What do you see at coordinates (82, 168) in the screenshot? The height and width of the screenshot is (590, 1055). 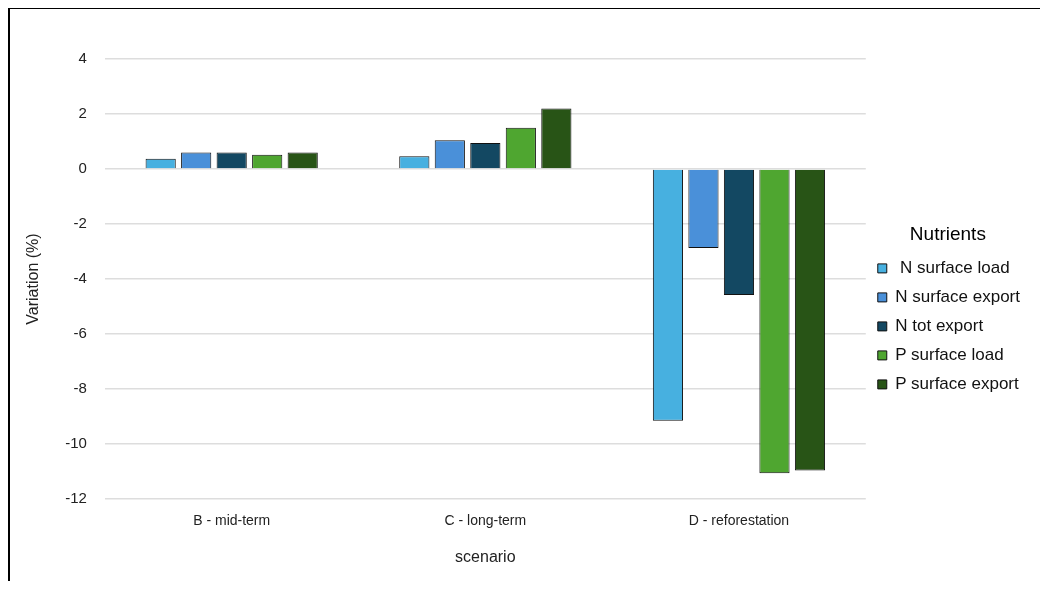 I see `y-tick-label: 0` at bounding box center [82, 168].